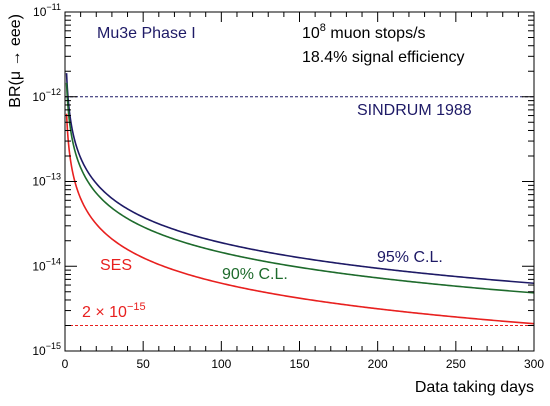 The image size is (550, 406). Describe the element at coordinates (410, 257) in the screenshot. I see `label-95-cl: 95% C.L.` at that location.